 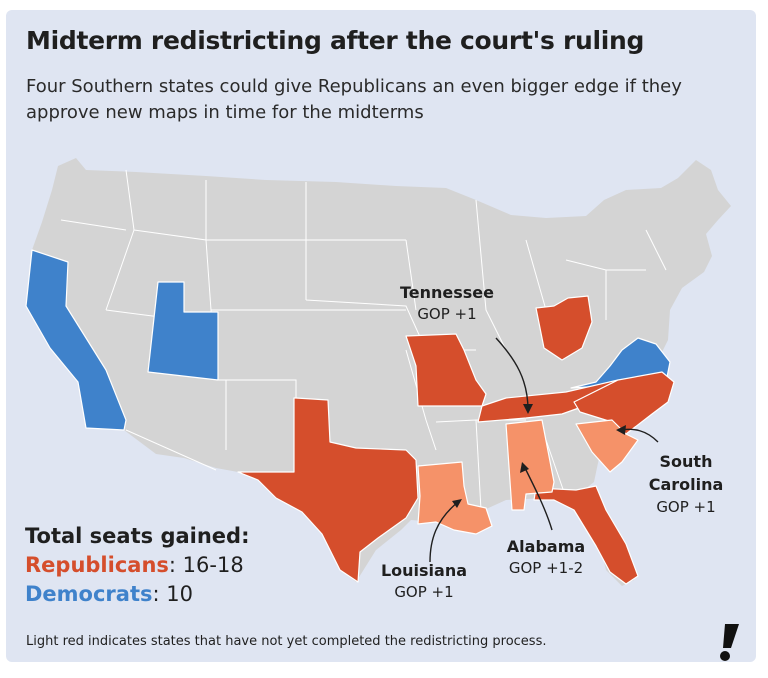 What do you see at coordinates (89, 594) in the screenshot?
I see `democrats-label: Democrats` at bounding box center [89, 594].